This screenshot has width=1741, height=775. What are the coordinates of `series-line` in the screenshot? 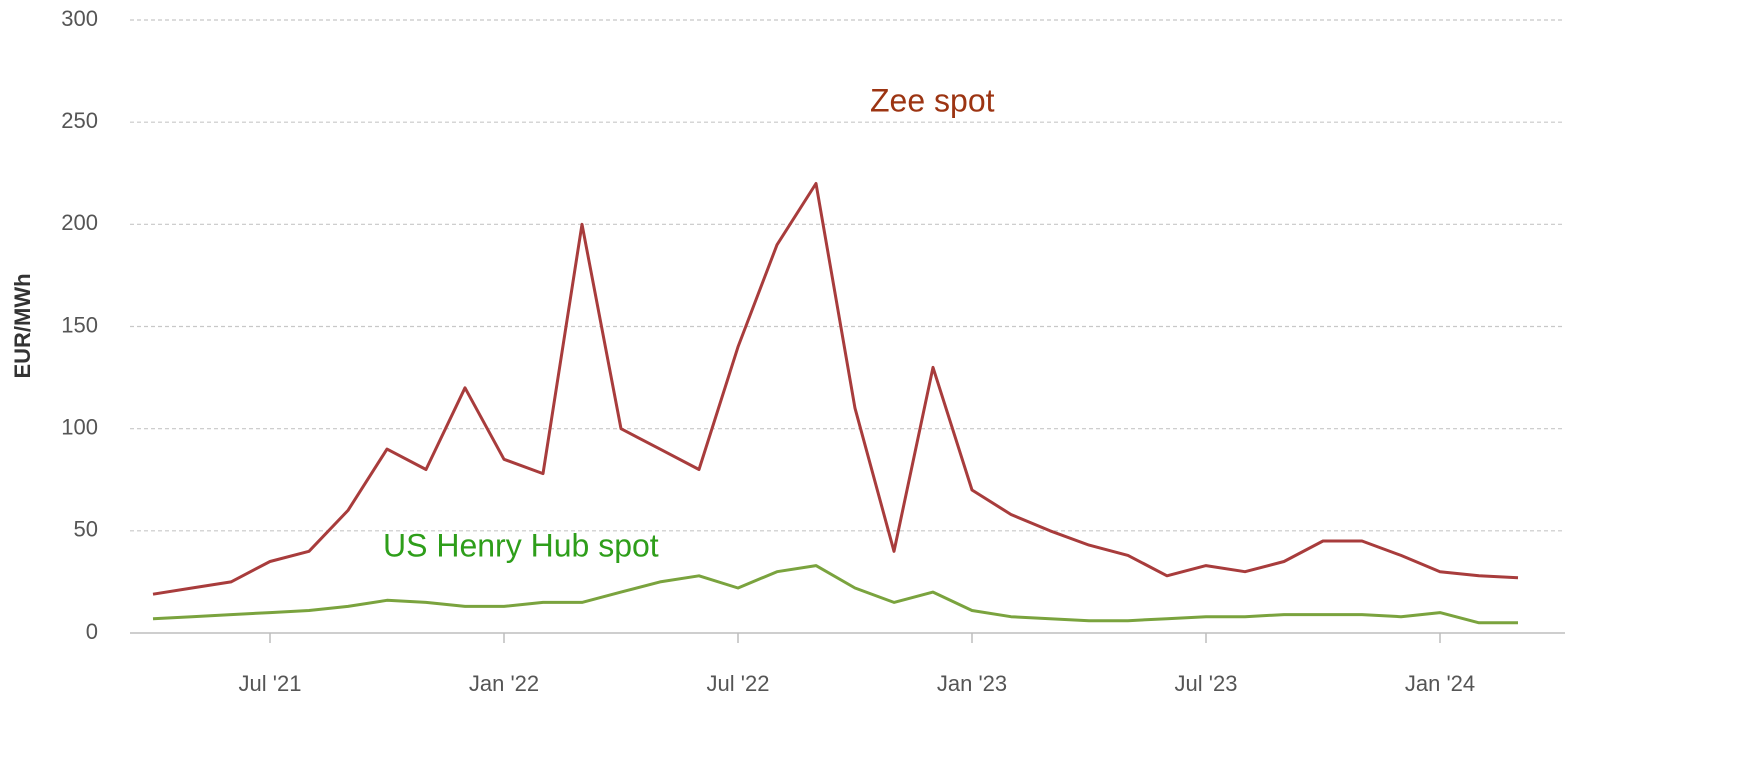 It's located at (835, 594).